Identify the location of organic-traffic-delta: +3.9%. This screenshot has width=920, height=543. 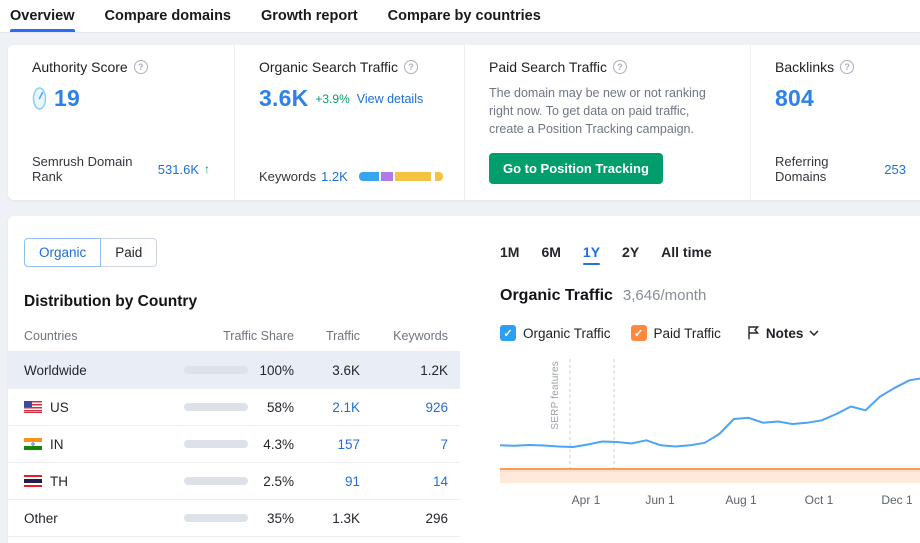
(332, 98).